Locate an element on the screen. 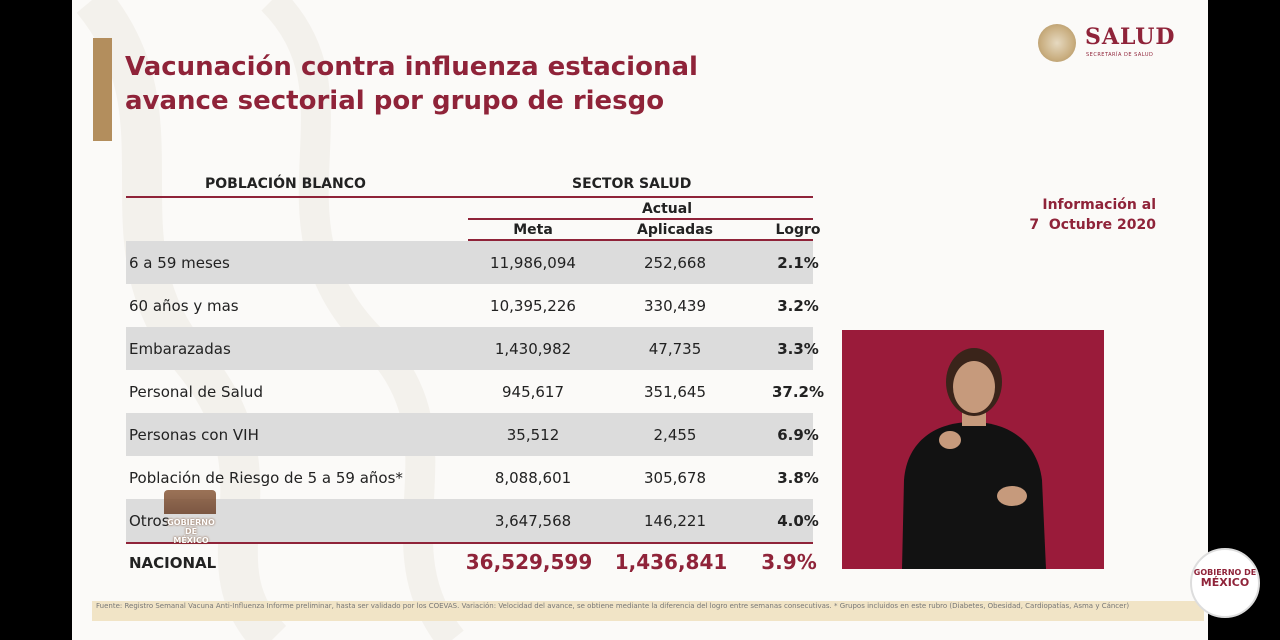  row-label: 6 a 59 meses is located at coordinates (179, 263).